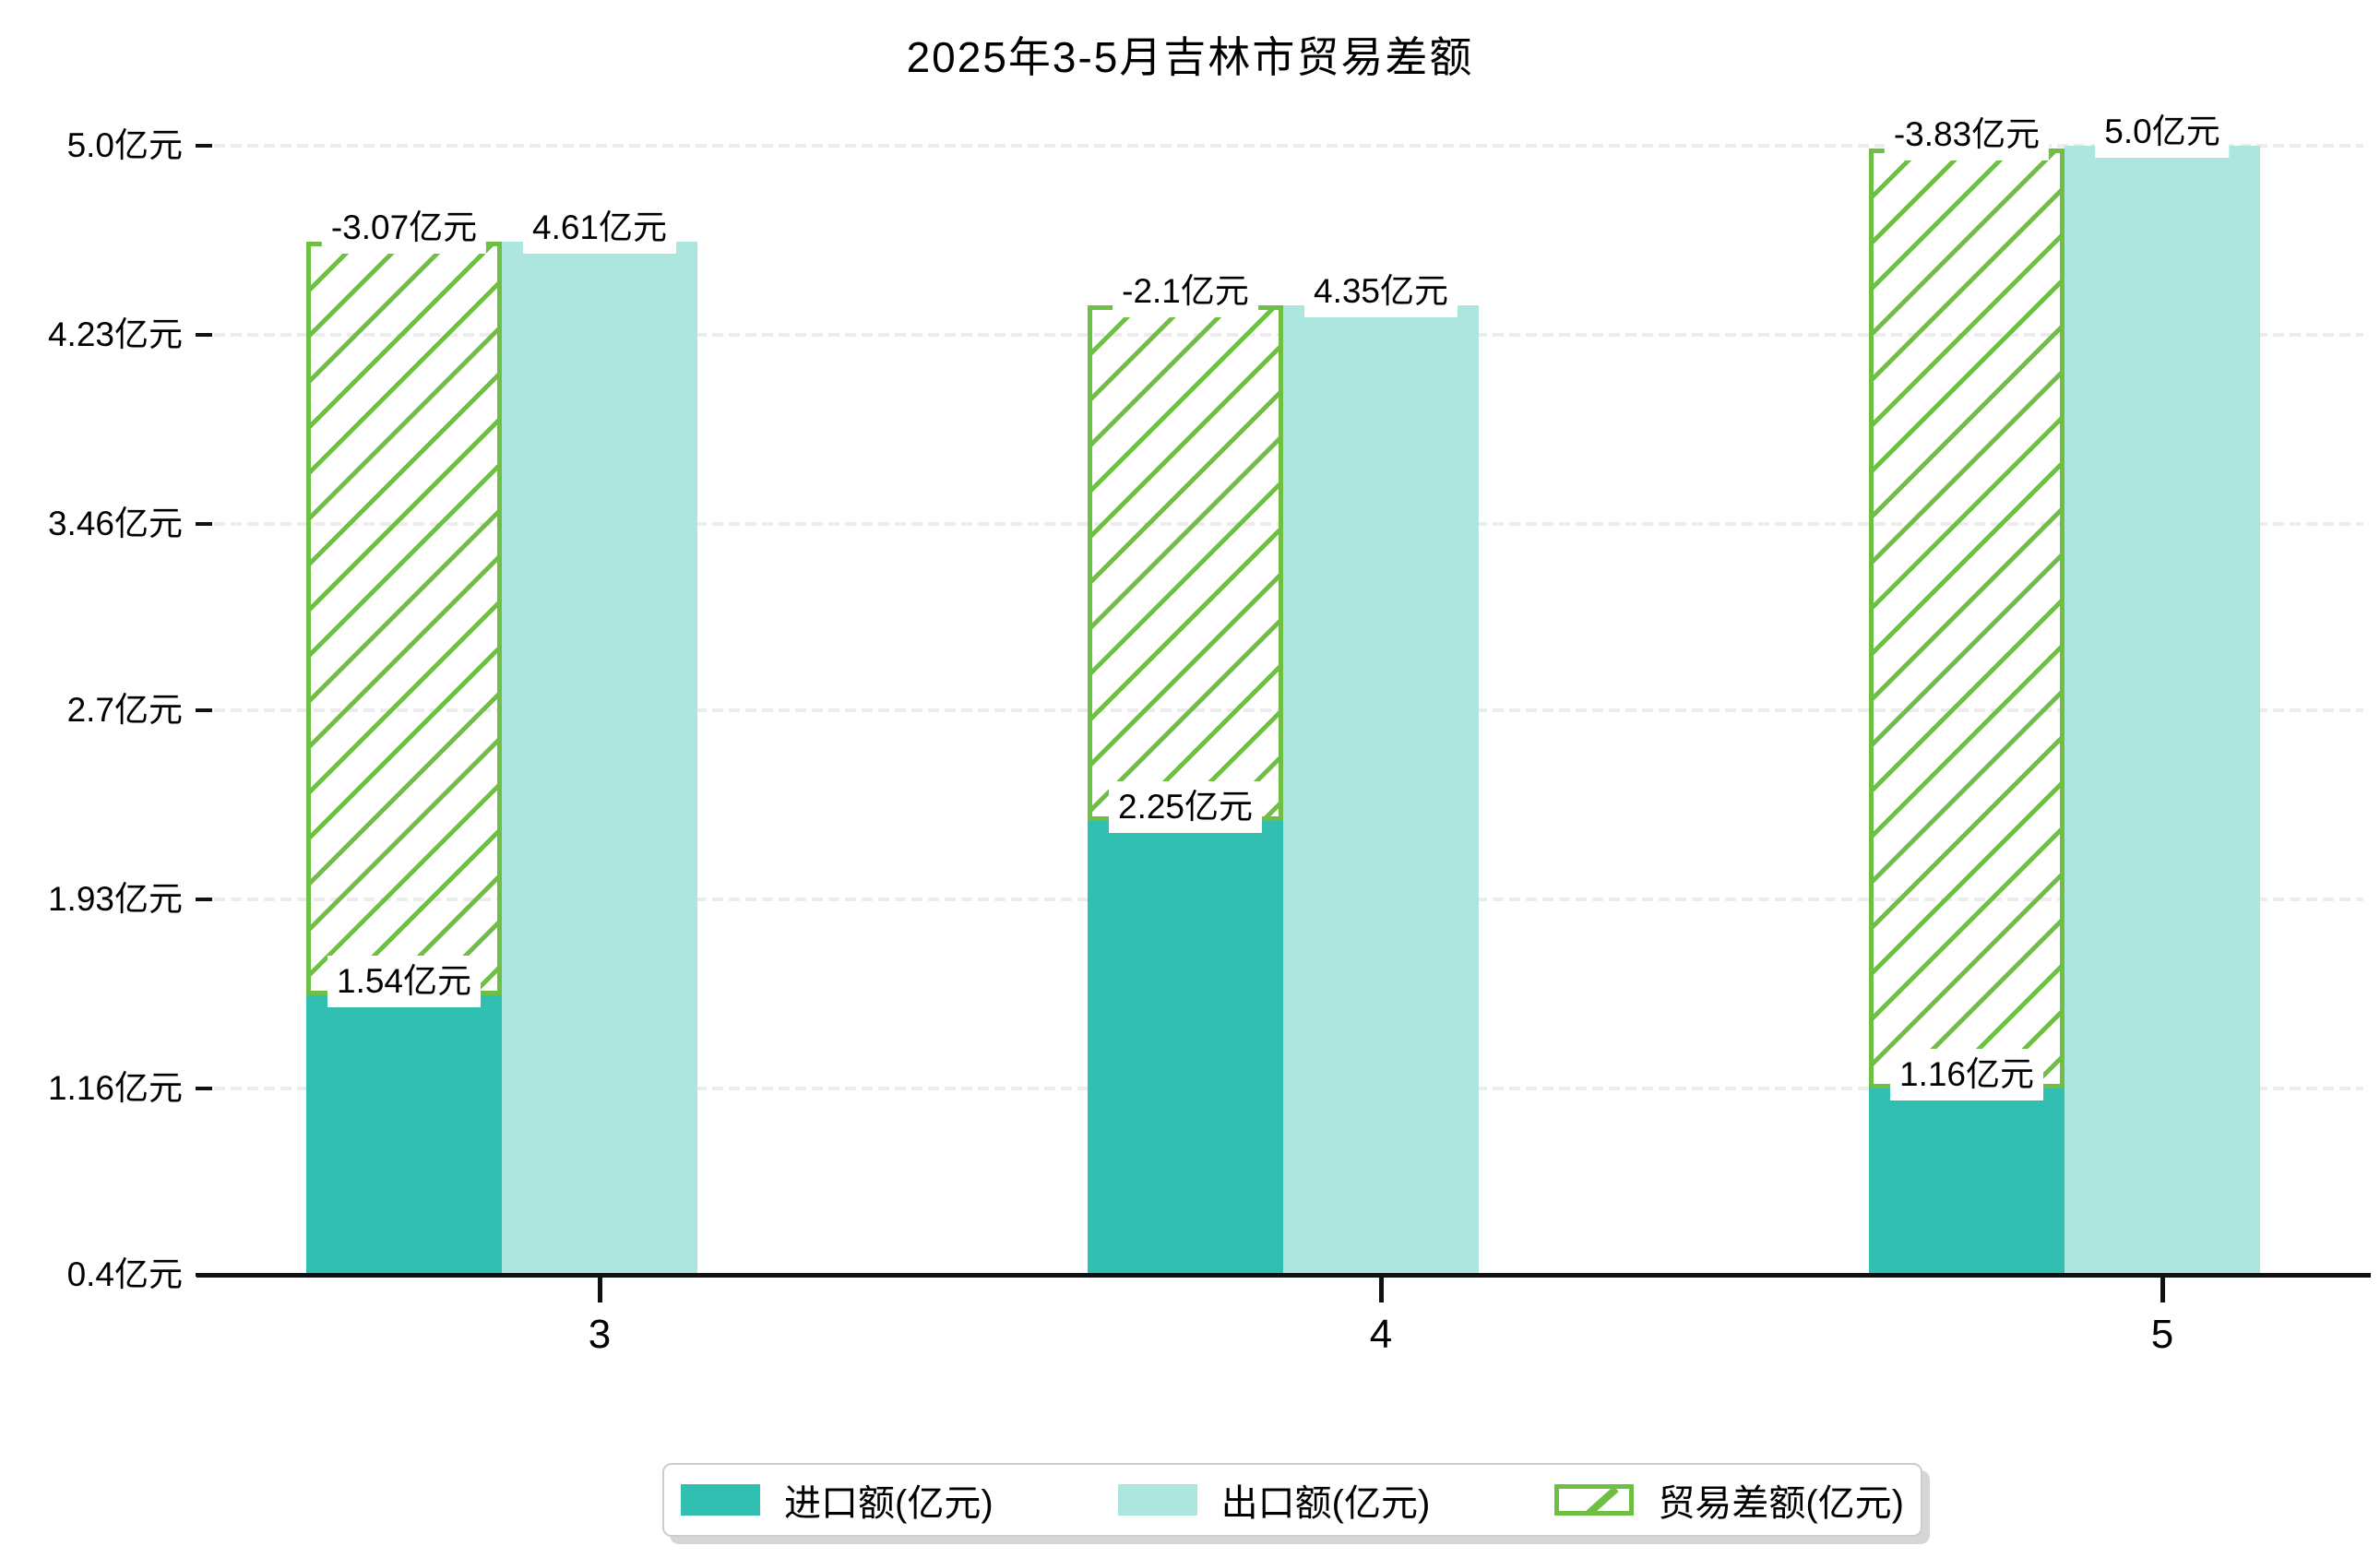 The width and height of the screenshot is (2380, 1558). I want to click on x-axis-line, so click(1283, 1275).